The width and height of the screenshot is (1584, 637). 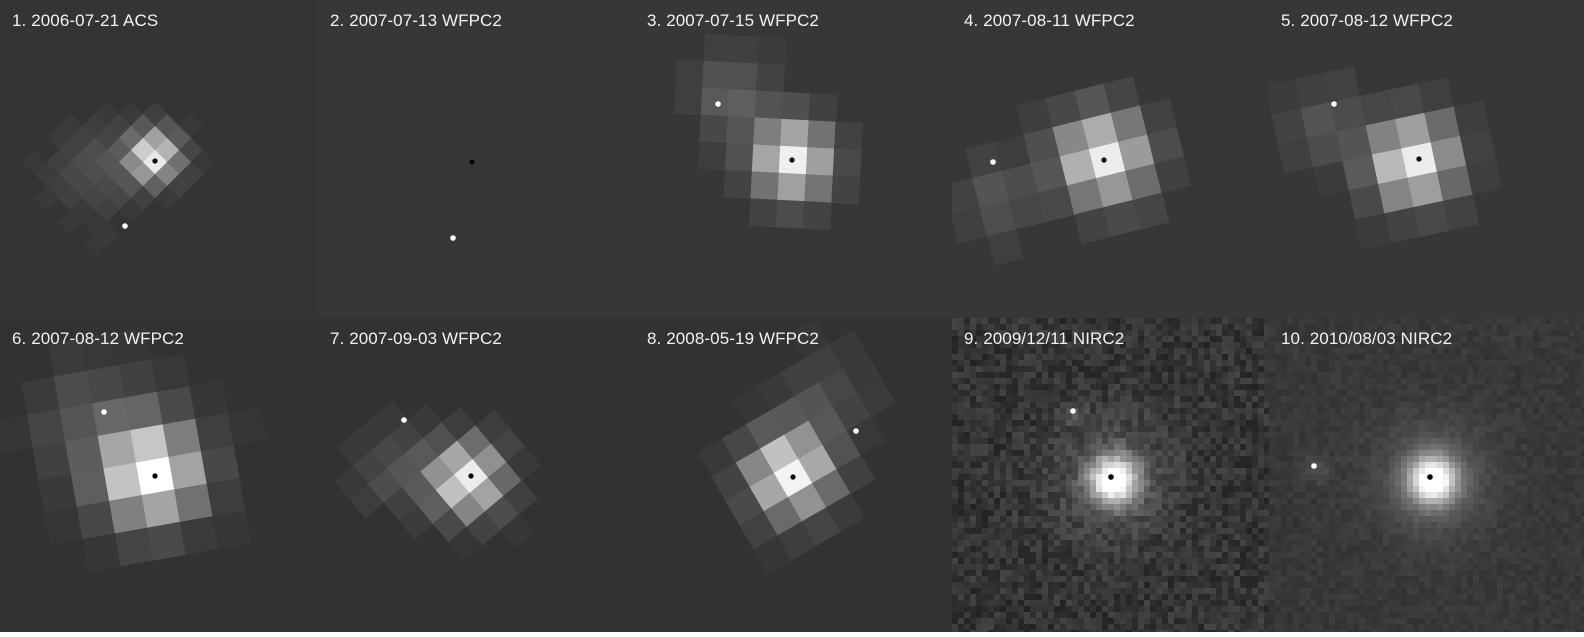 I want to click on panel-label: 1. 2006-07-21 ACS, so click(x=85, y=20).